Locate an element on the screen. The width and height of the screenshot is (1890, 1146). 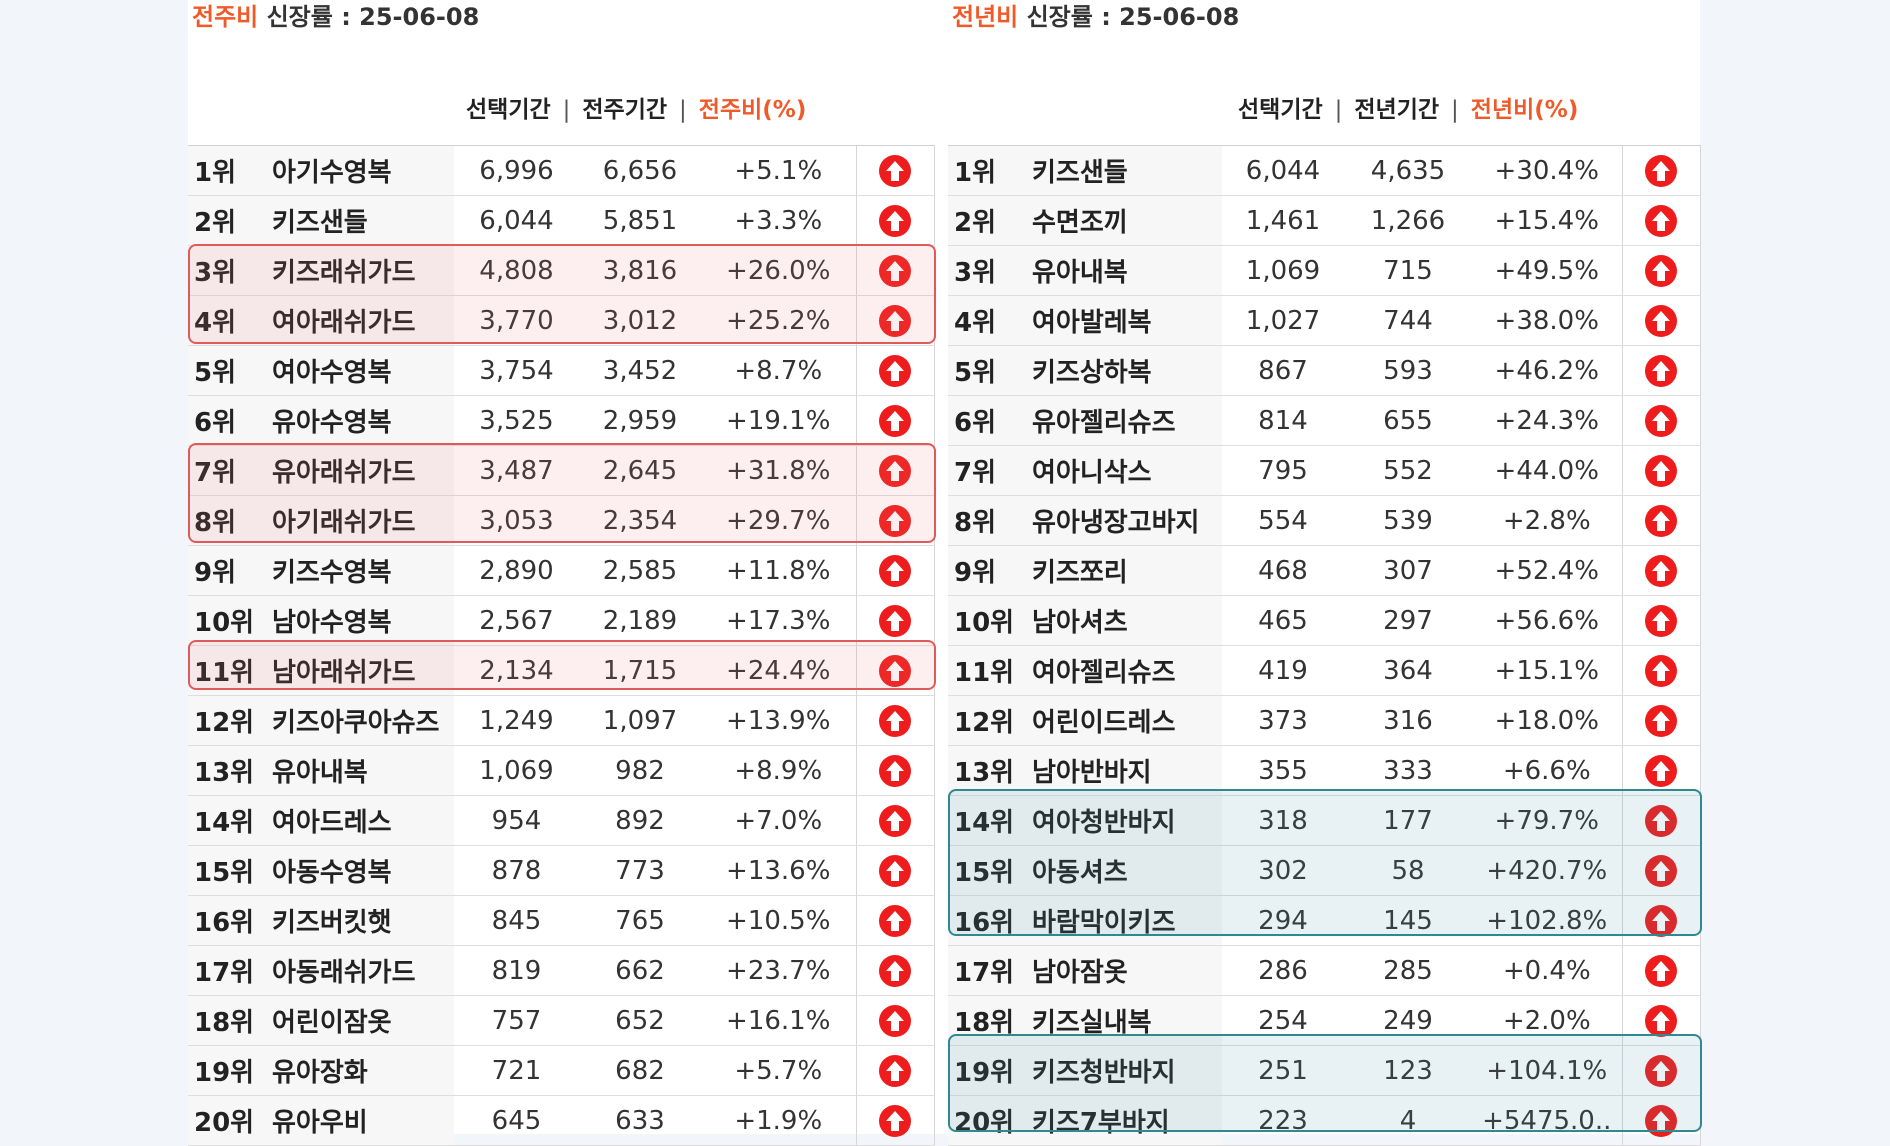
table-row: 3위 유아내복 1,069 715 +49.5% is located at coordinates (1324, 270).